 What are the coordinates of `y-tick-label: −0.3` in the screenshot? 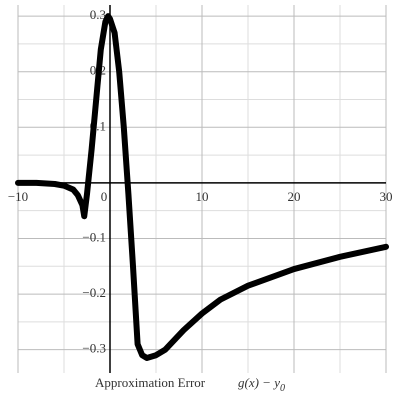 It's located at (94, 348).